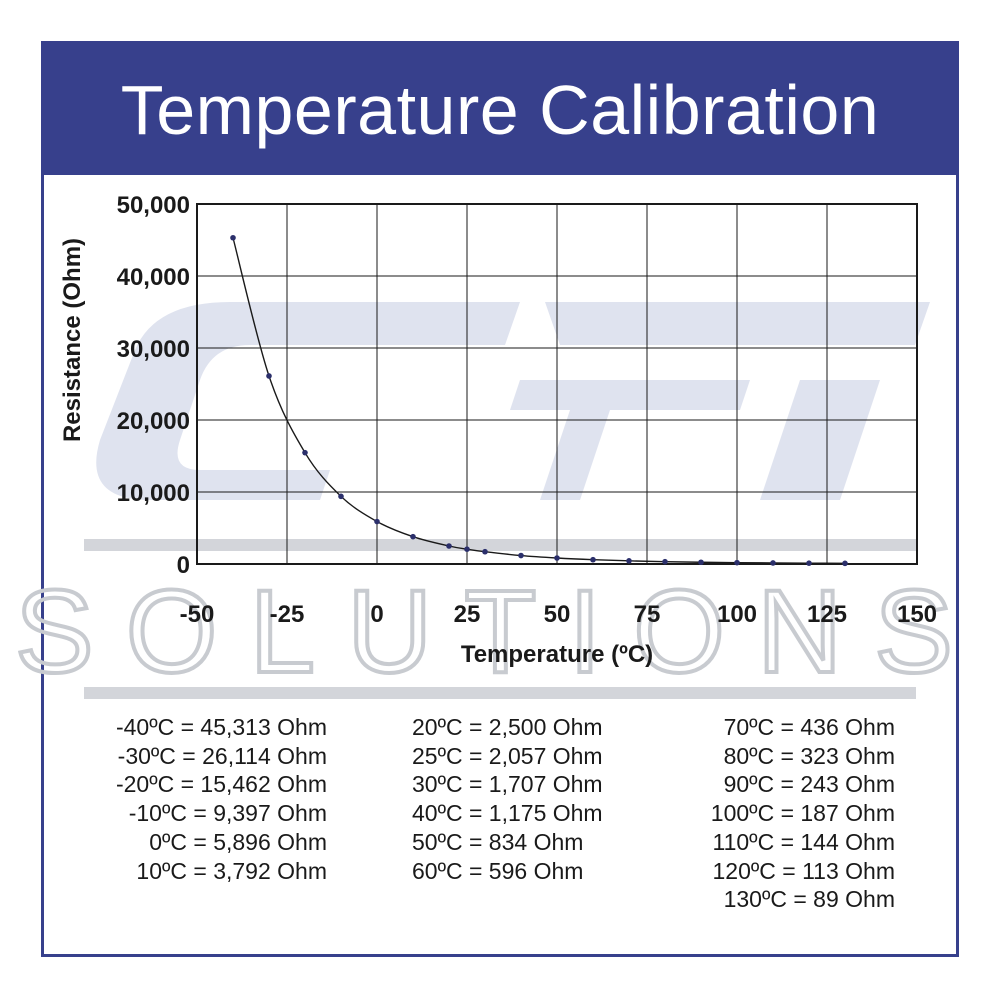 The width and height of the screenshot is (1000, 1000). What do you see at coordinates (498, 870) in the screenshot?
I see `table-row: 60ºC = 596 Ohm` at bounding box center [498, 870].